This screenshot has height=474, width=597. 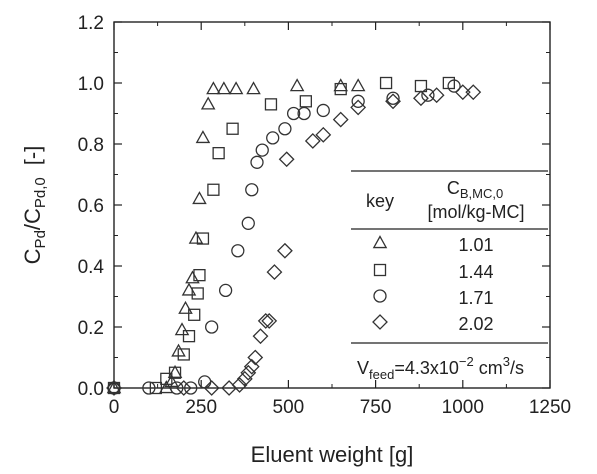 What do you see at coordinates (380, 322) in the screenshot?
I see `legend-diamond-symbol` at bounding box center [380, 322].